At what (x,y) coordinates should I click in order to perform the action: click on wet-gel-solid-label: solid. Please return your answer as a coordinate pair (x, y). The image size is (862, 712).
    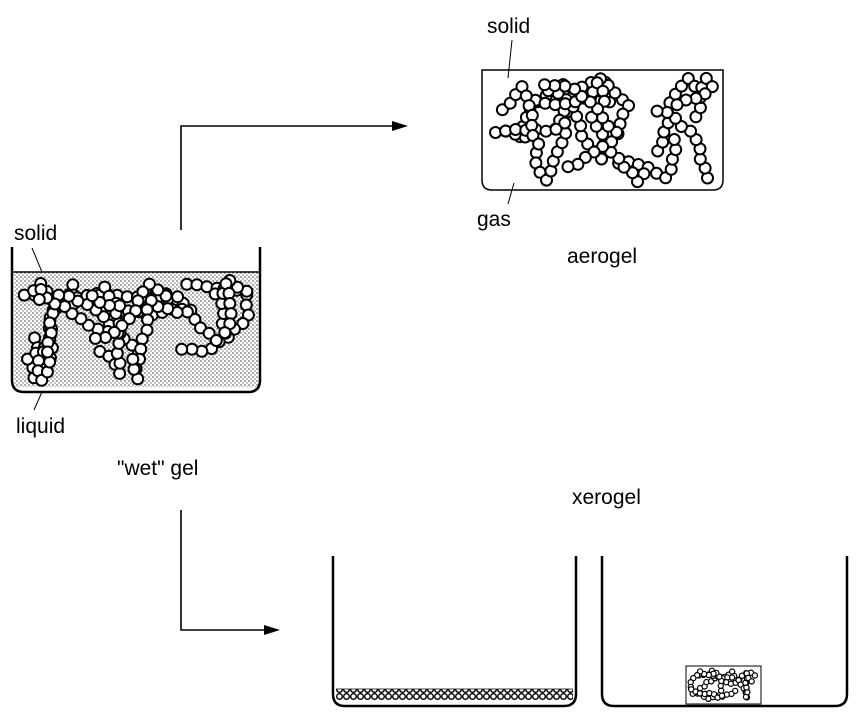
    Looking at the image, I should click on (36, 233).